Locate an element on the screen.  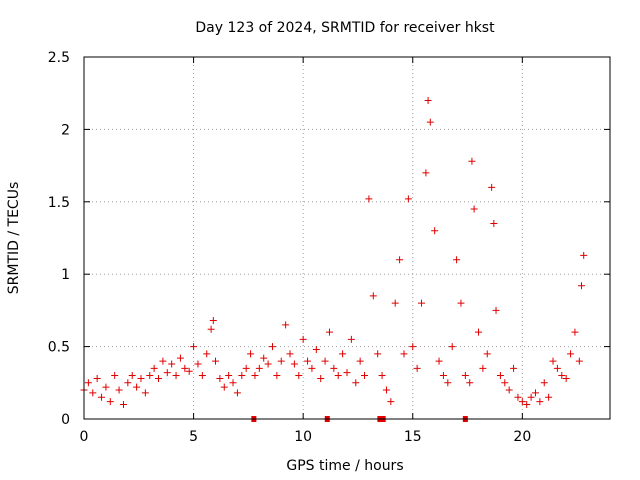
x-tick-label: 5 is located at coordinates (193, 437).